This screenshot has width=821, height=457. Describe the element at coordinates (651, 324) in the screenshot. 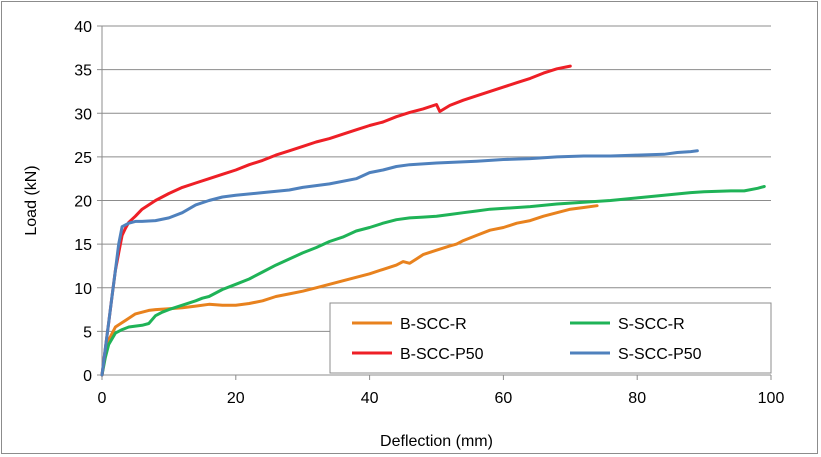

I see `legend-label: S-SCC-R` at that location.